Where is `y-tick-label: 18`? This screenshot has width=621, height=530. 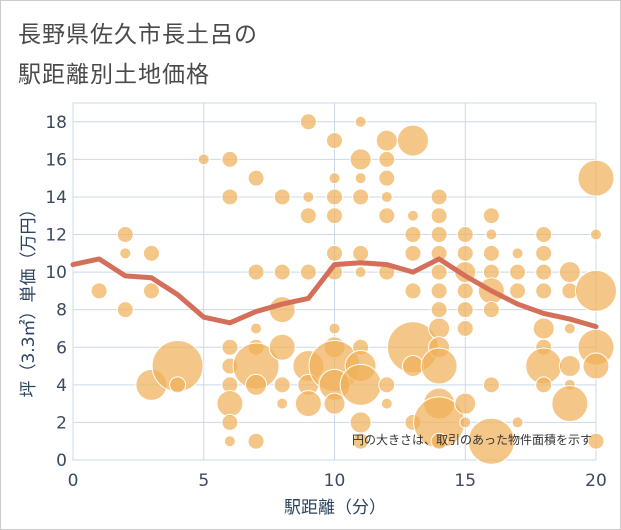
y-tick-label: 18 is located at coordinates (56, 123).